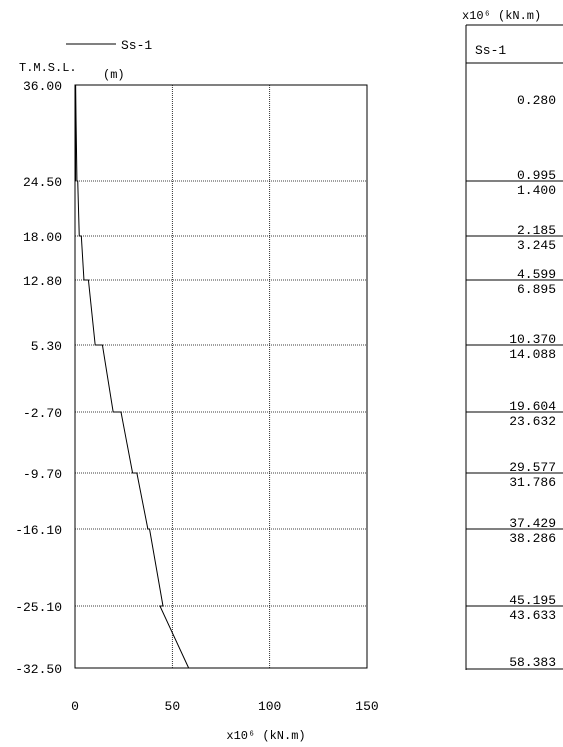  What do you see at coordinates (532, 600) in the screenshot?
I see `table-value: 45.195` at bounding box center [532, 600].